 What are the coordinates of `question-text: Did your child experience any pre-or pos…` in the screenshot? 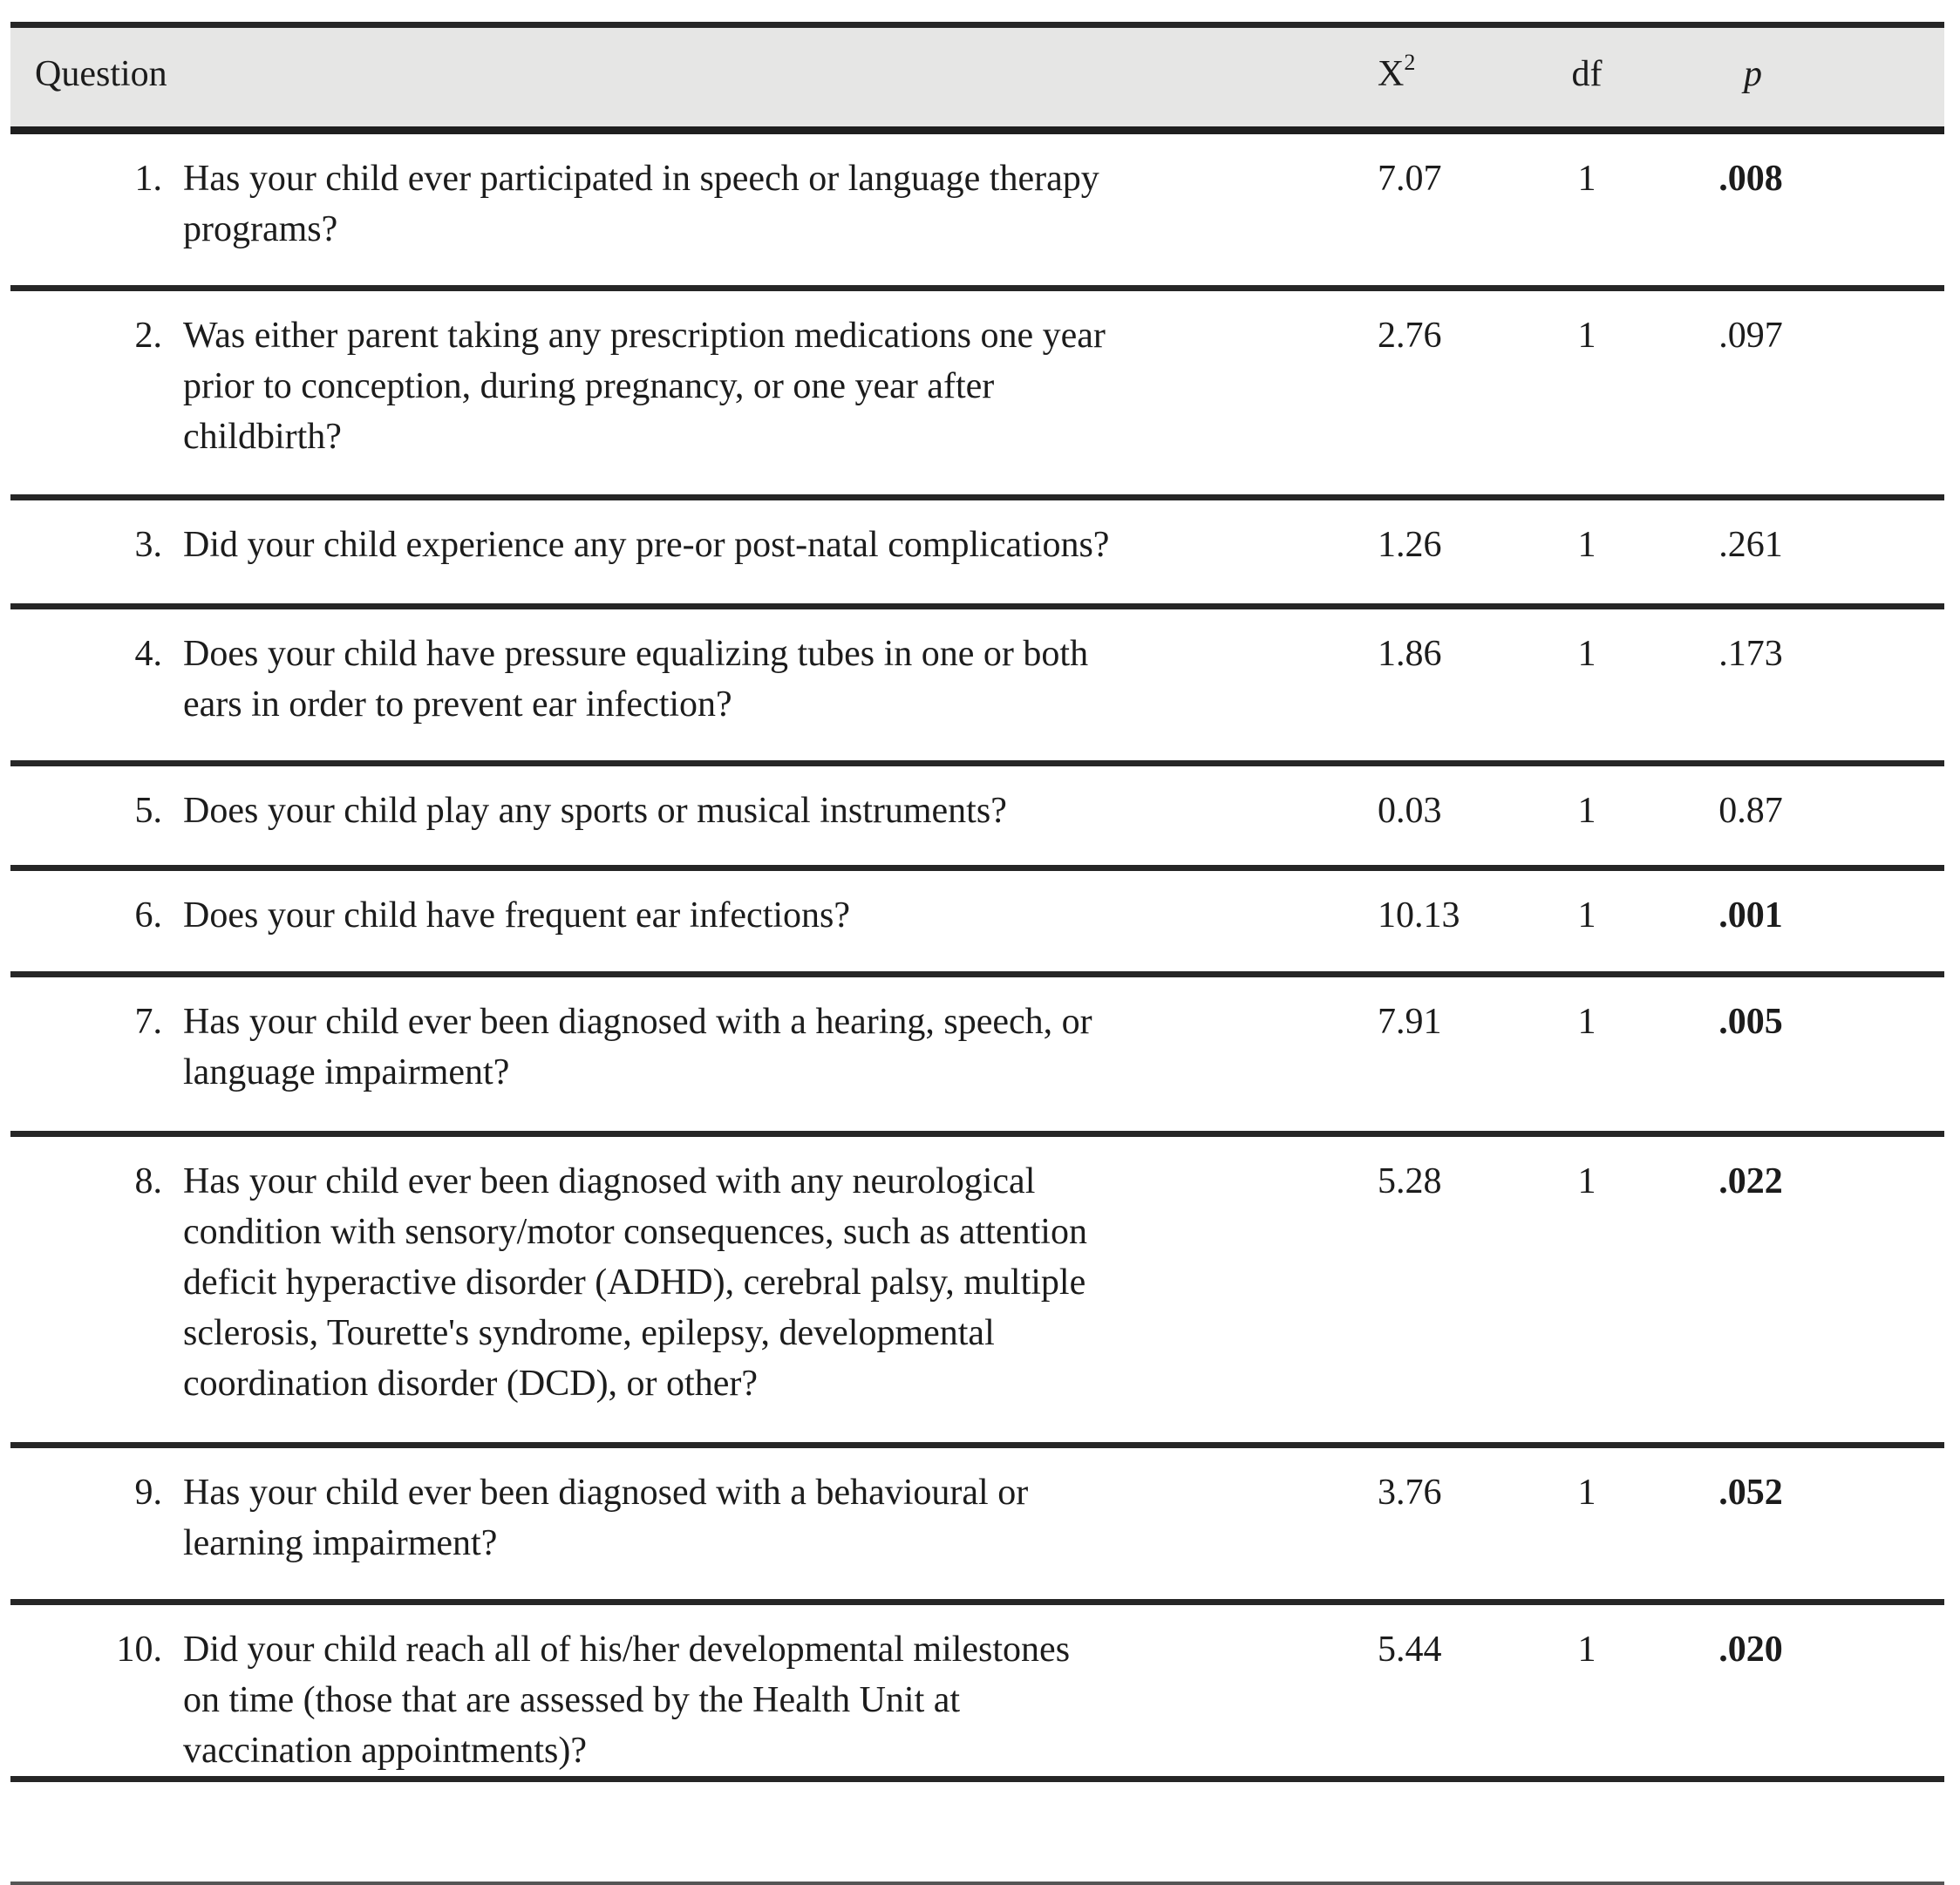 It's located at (646, 545).